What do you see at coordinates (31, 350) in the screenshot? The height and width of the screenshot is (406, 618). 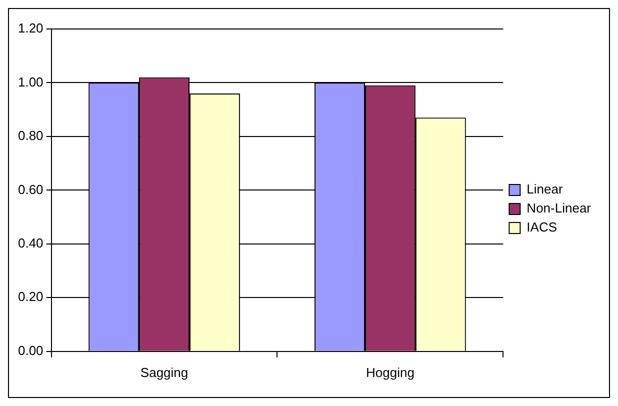 I see `y-tick-label: 0.00` at bounding box center [31, 350].